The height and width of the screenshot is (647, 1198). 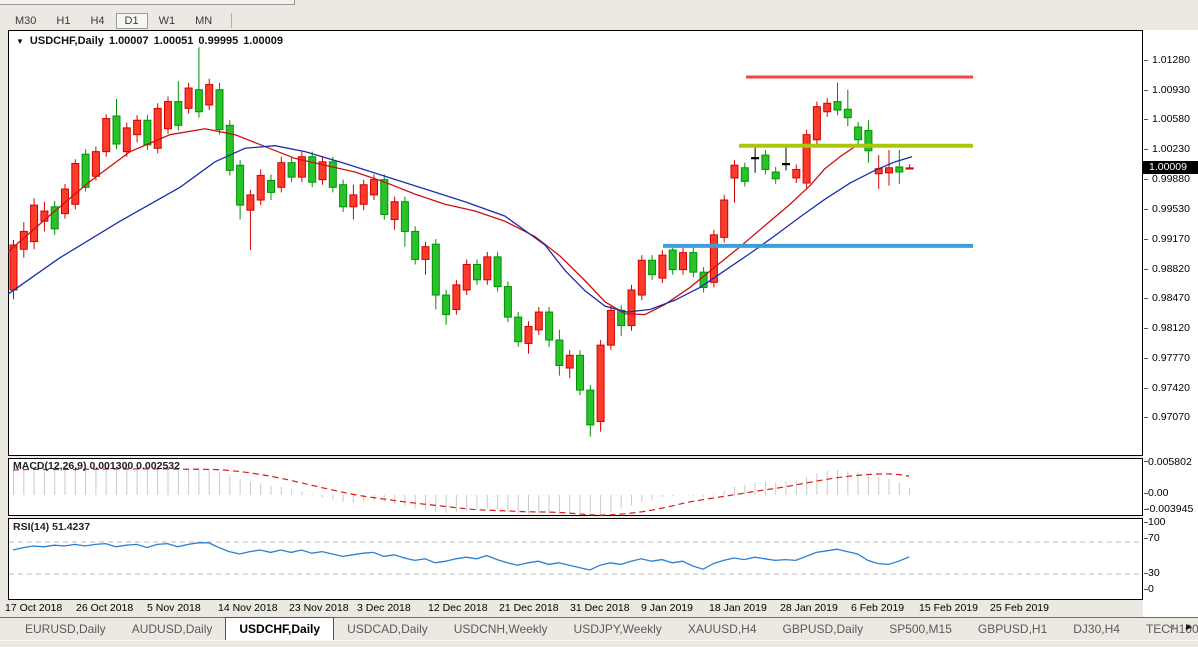 I want to click on date-axis-label: 9 Jan 2019, so click(x=667, y=608).